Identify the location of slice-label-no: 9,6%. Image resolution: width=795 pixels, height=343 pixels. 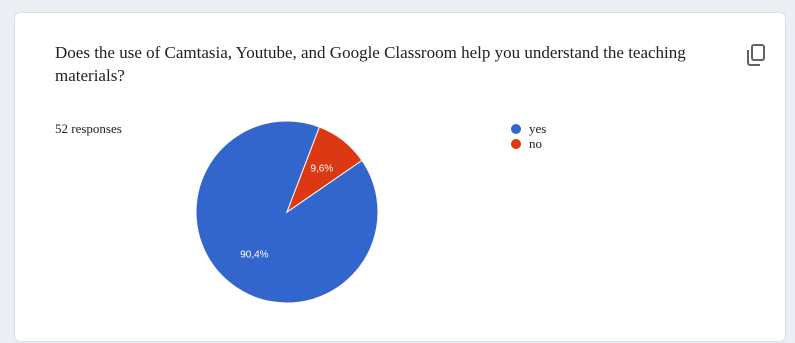
(321, 169).